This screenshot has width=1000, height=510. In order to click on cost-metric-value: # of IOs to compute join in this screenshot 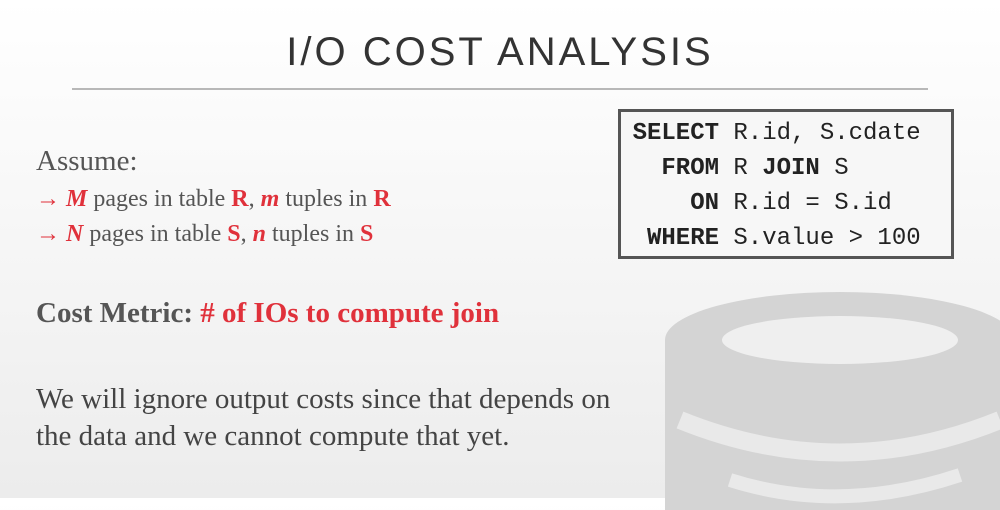, I will do `click(350, 313)`.